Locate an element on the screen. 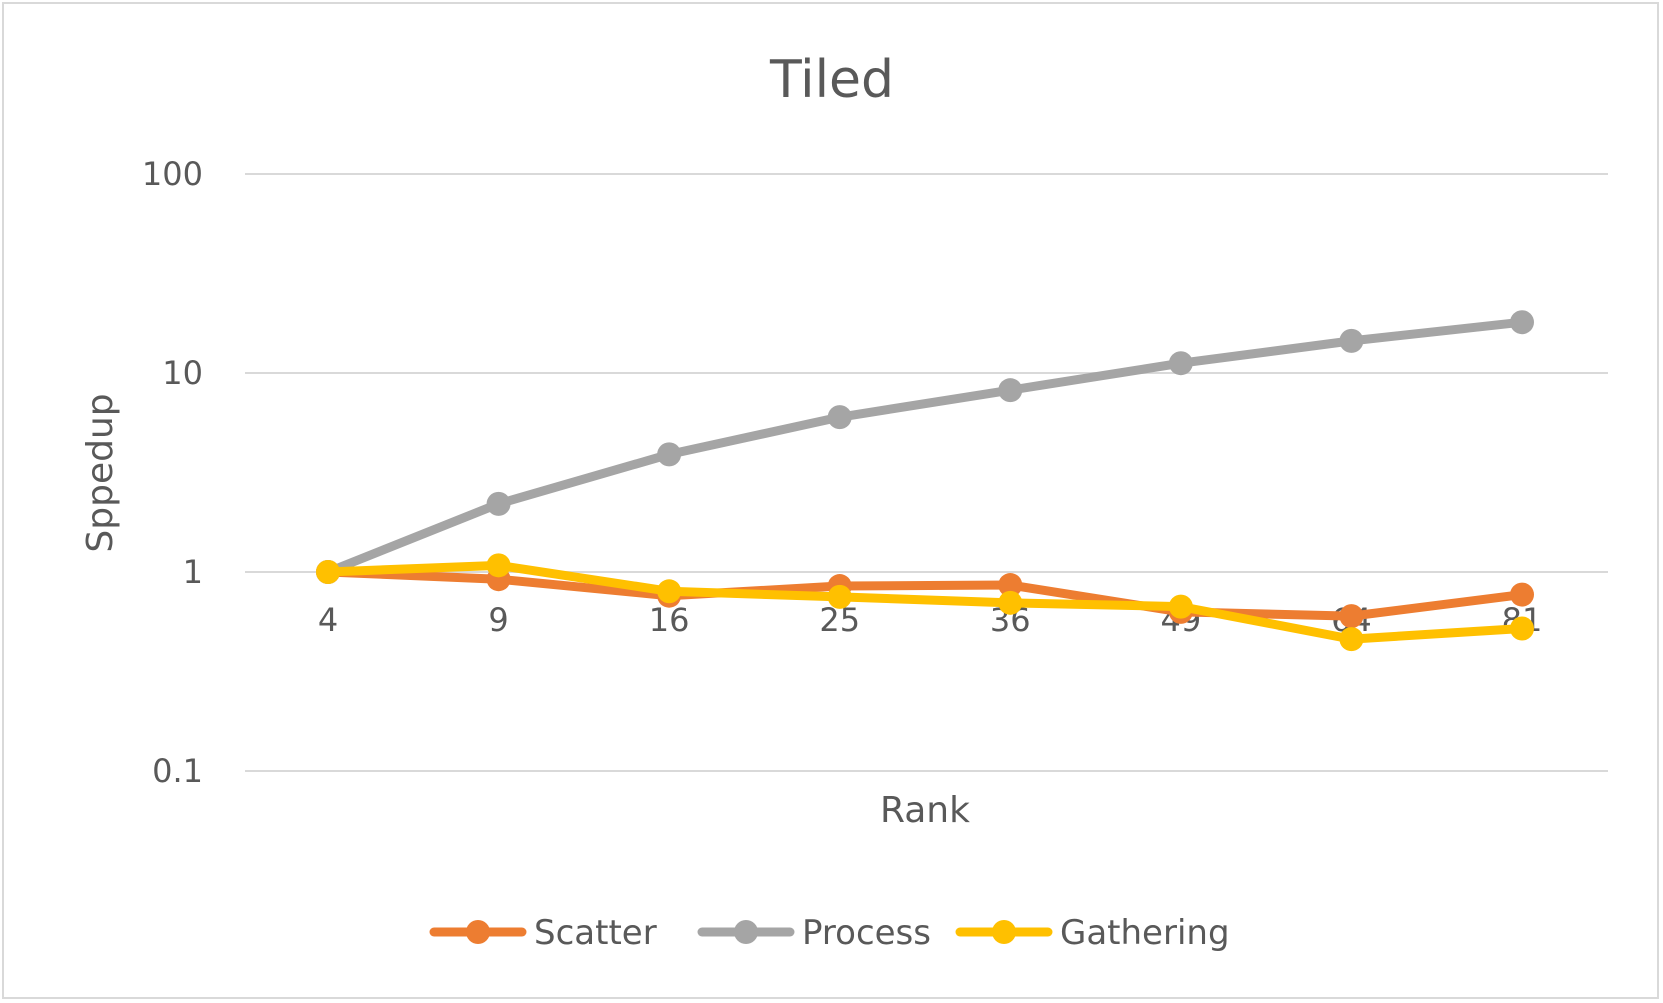 Image resolution: width=1663 pixels, height=1003 pixels. y-axis-label: Sppedup is located at coordinates (100, 472).